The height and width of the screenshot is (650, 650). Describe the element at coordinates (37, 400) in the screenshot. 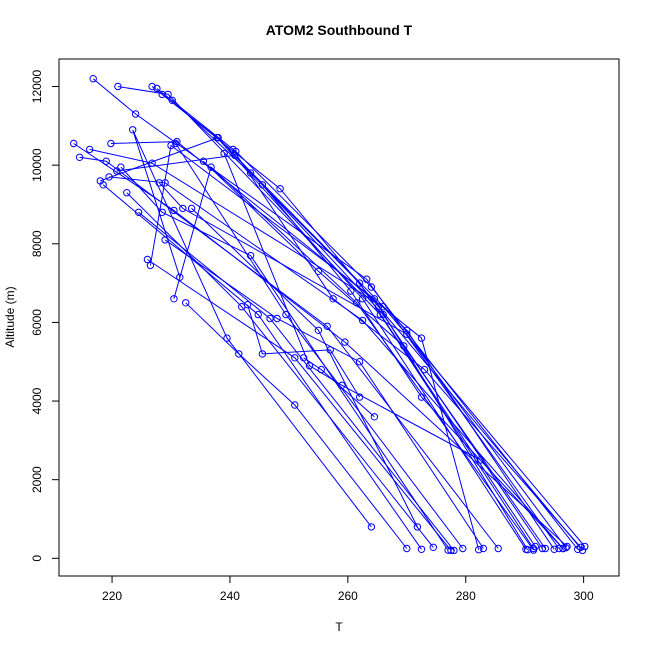

I see `y-tick-label-4000: 4000` at that location.